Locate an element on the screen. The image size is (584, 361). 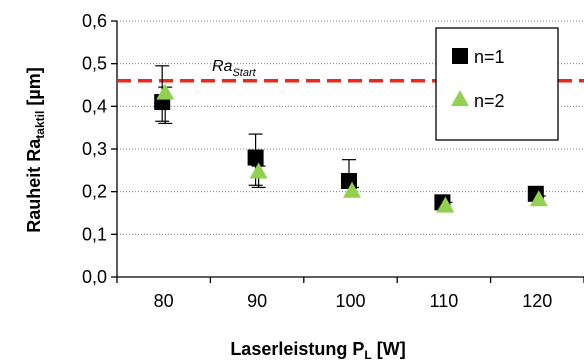
y-tick-label: 0,6 is located at coordinates (94, 21).